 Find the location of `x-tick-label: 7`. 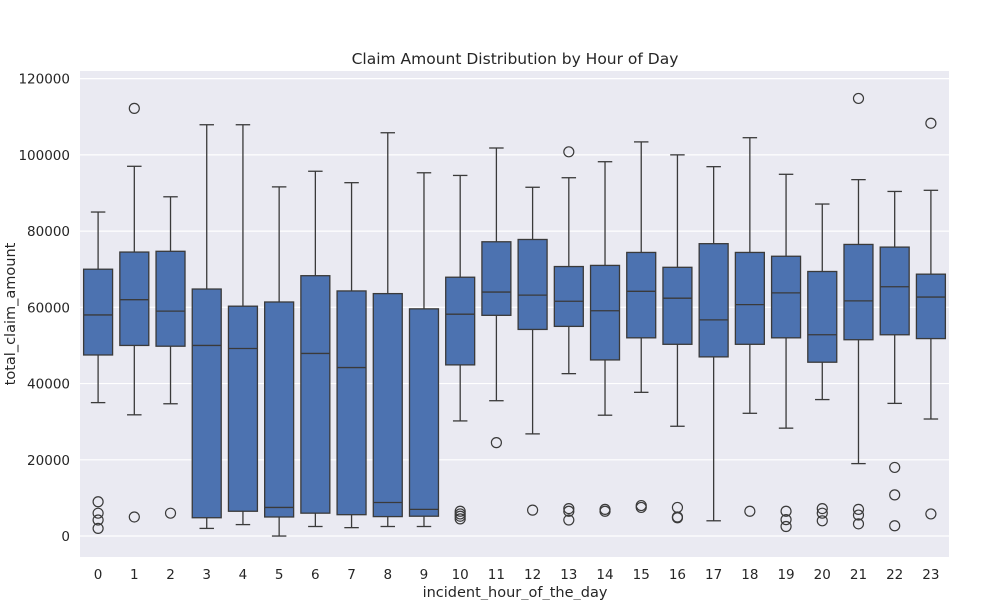

x-tick-label: 7 is located at coordinates (351, 575).